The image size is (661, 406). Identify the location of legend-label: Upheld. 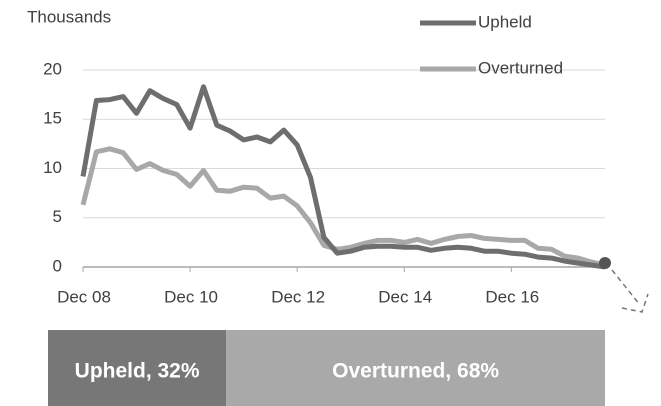
(505, 21).